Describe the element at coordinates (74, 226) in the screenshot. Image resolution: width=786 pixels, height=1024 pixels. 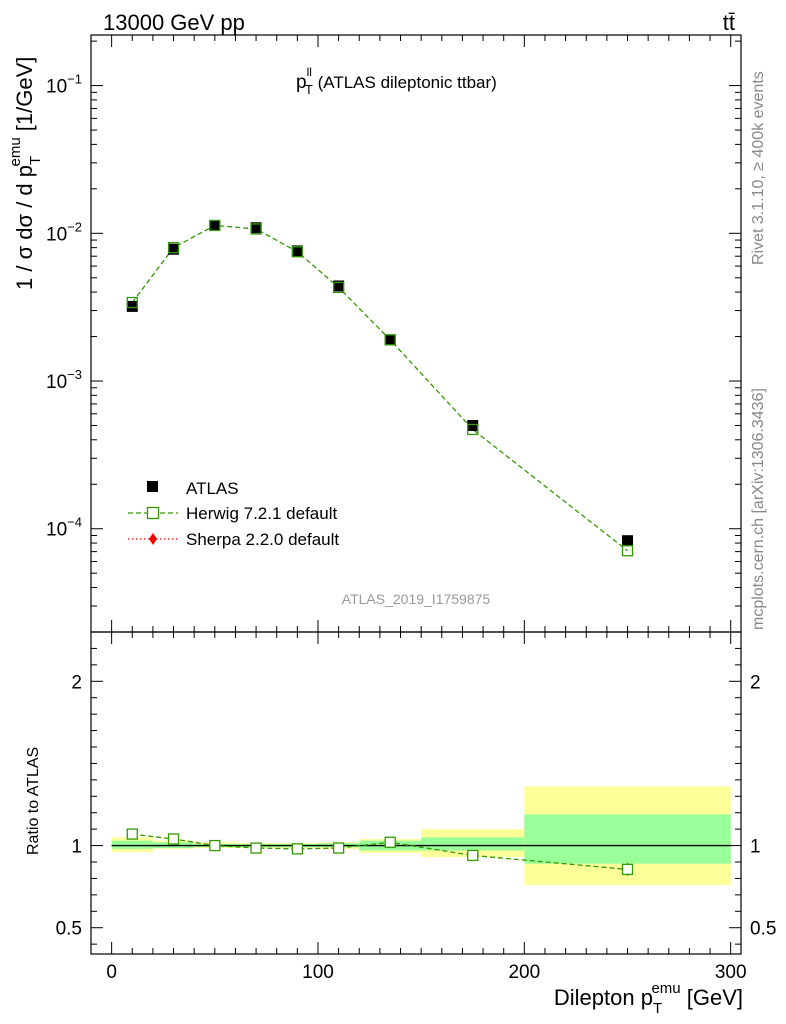
I see `y-top-tick-exp: −2` at that location.